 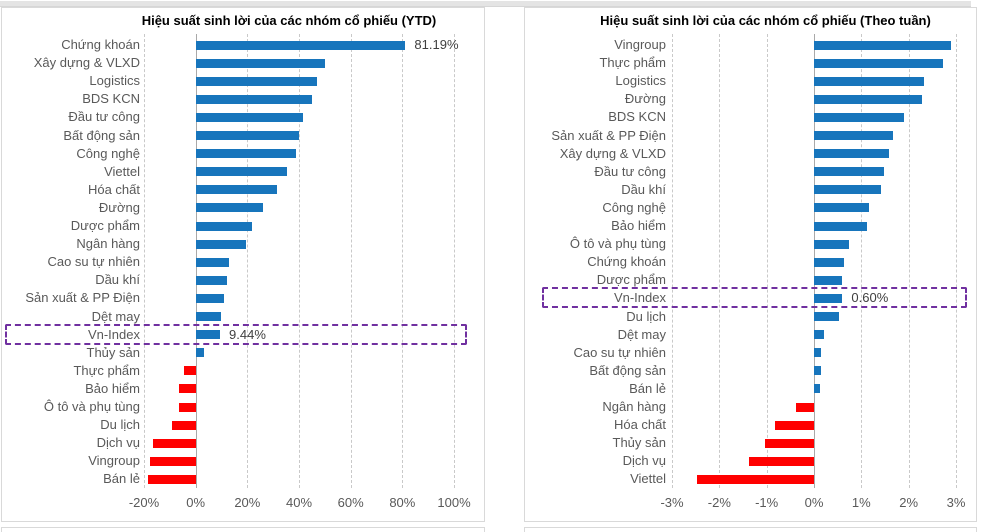 What do you see at coordinates (608, 135) in the screenshot?
I see `category-label: Sản xuất & PP Điện` at bounding box center [608, 135].